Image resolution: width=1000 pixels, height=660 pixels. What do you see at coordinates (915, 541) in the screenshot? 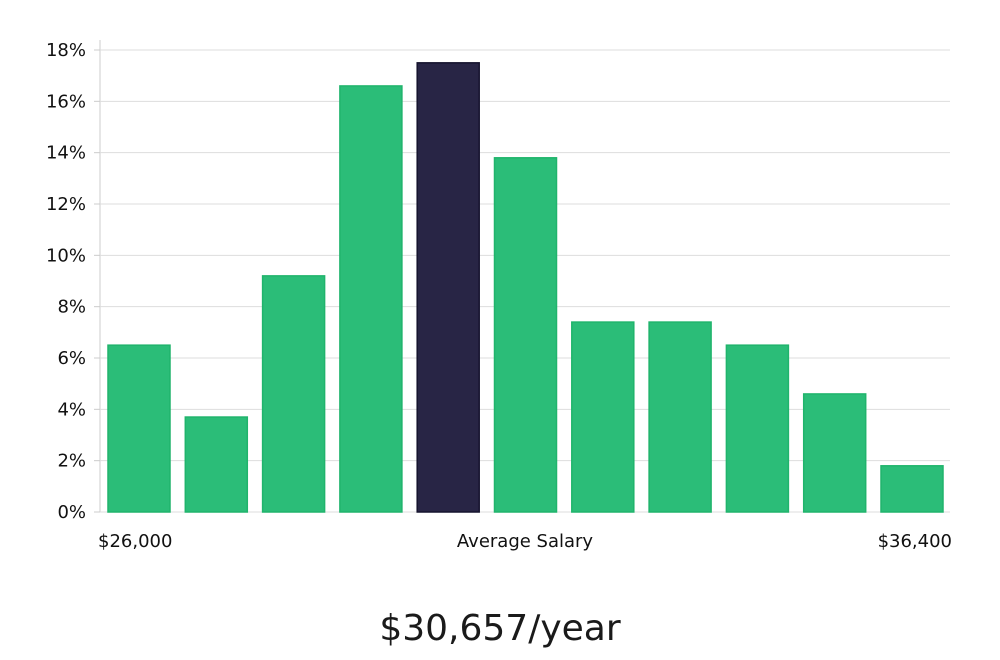
I see `x-label-right: $36,400` at bounding box center [915, 541].